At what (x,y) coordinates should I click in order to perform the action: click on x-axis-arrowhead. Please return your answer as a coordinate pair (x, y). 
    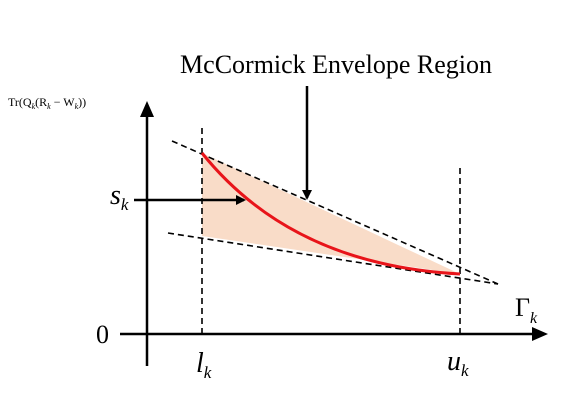
    Looking at the image, I should click on (540, 334).